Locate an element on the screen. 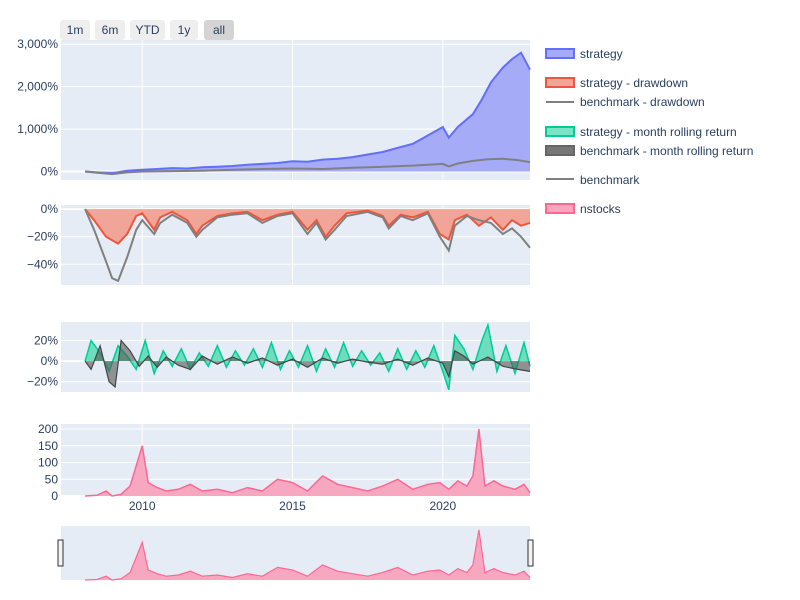  strategy-drawdown-line is located at coordinates (307, 226).